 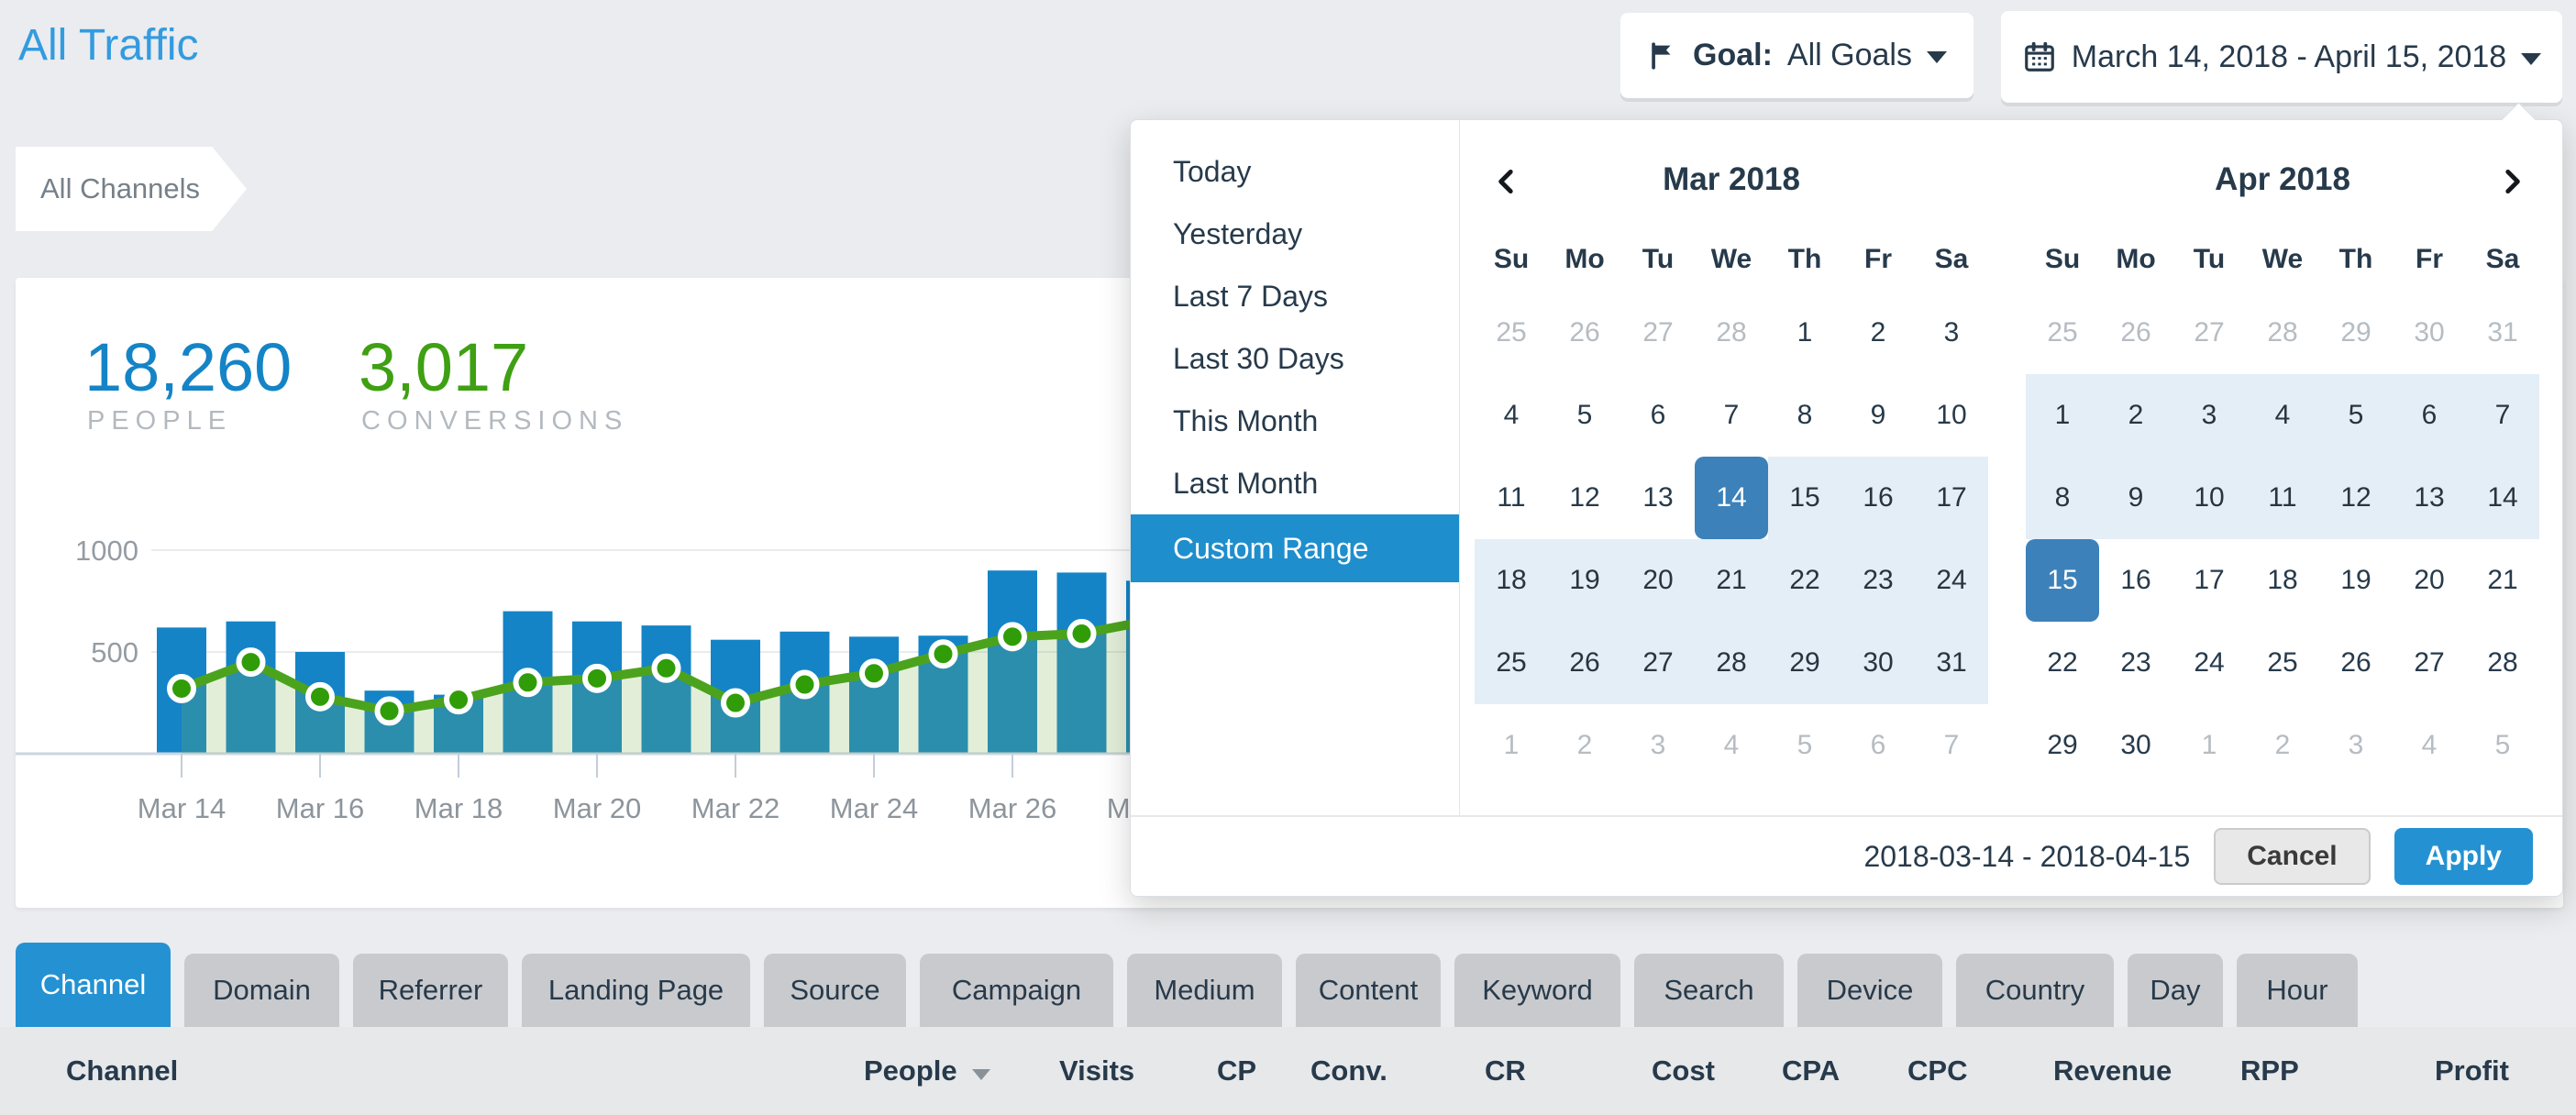 I want to click on column-header-cost: Cost, so click(x=1683, y=1070).